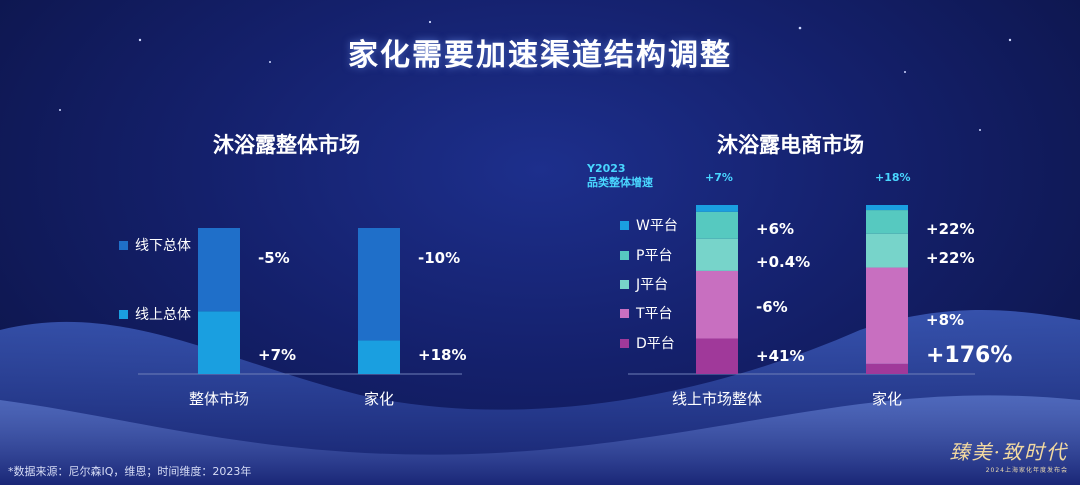 This screenshot has width=1080, height=485. I want to click on legend-item-online: 线上总体, so click(155, 314).